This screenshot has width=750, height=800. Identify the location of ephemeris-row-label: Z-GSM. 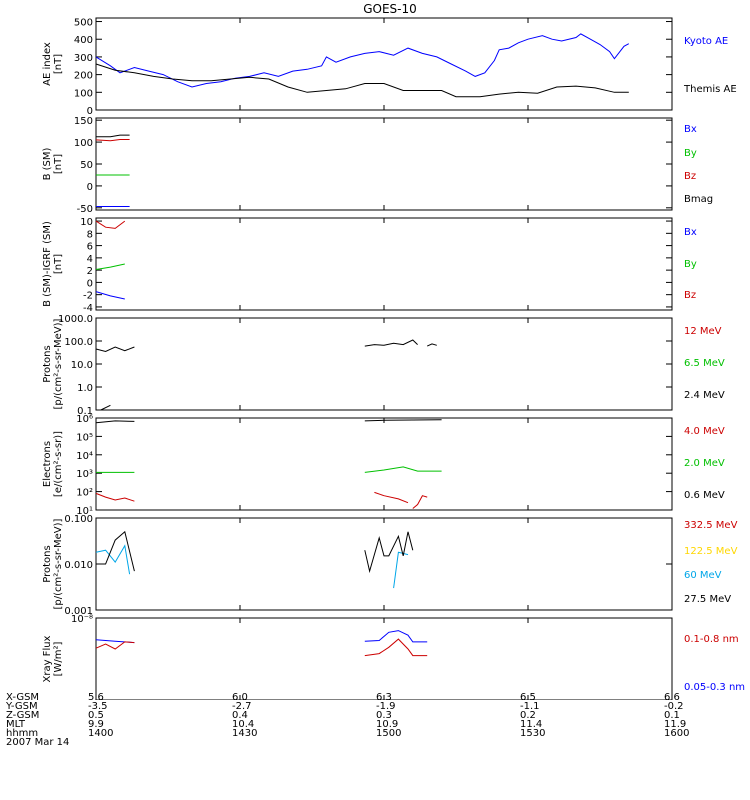
(23, 715).